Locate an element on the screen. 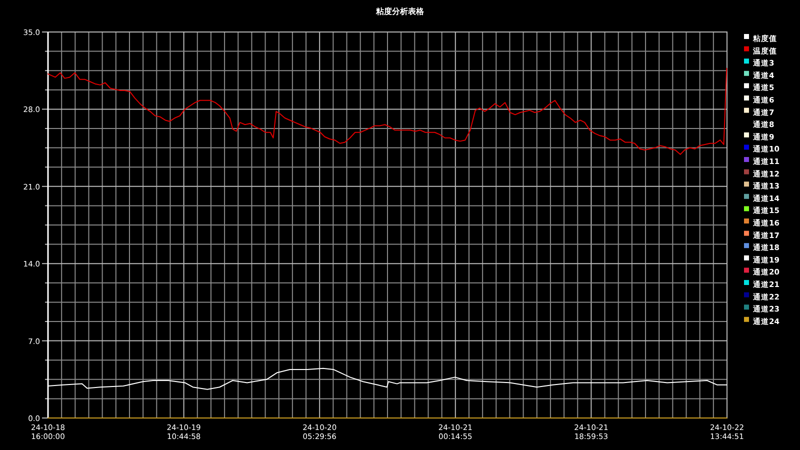 This screenshot has height=450, width=800. chart-title: 粘度分析表格 is located at coordinates (400, 11).